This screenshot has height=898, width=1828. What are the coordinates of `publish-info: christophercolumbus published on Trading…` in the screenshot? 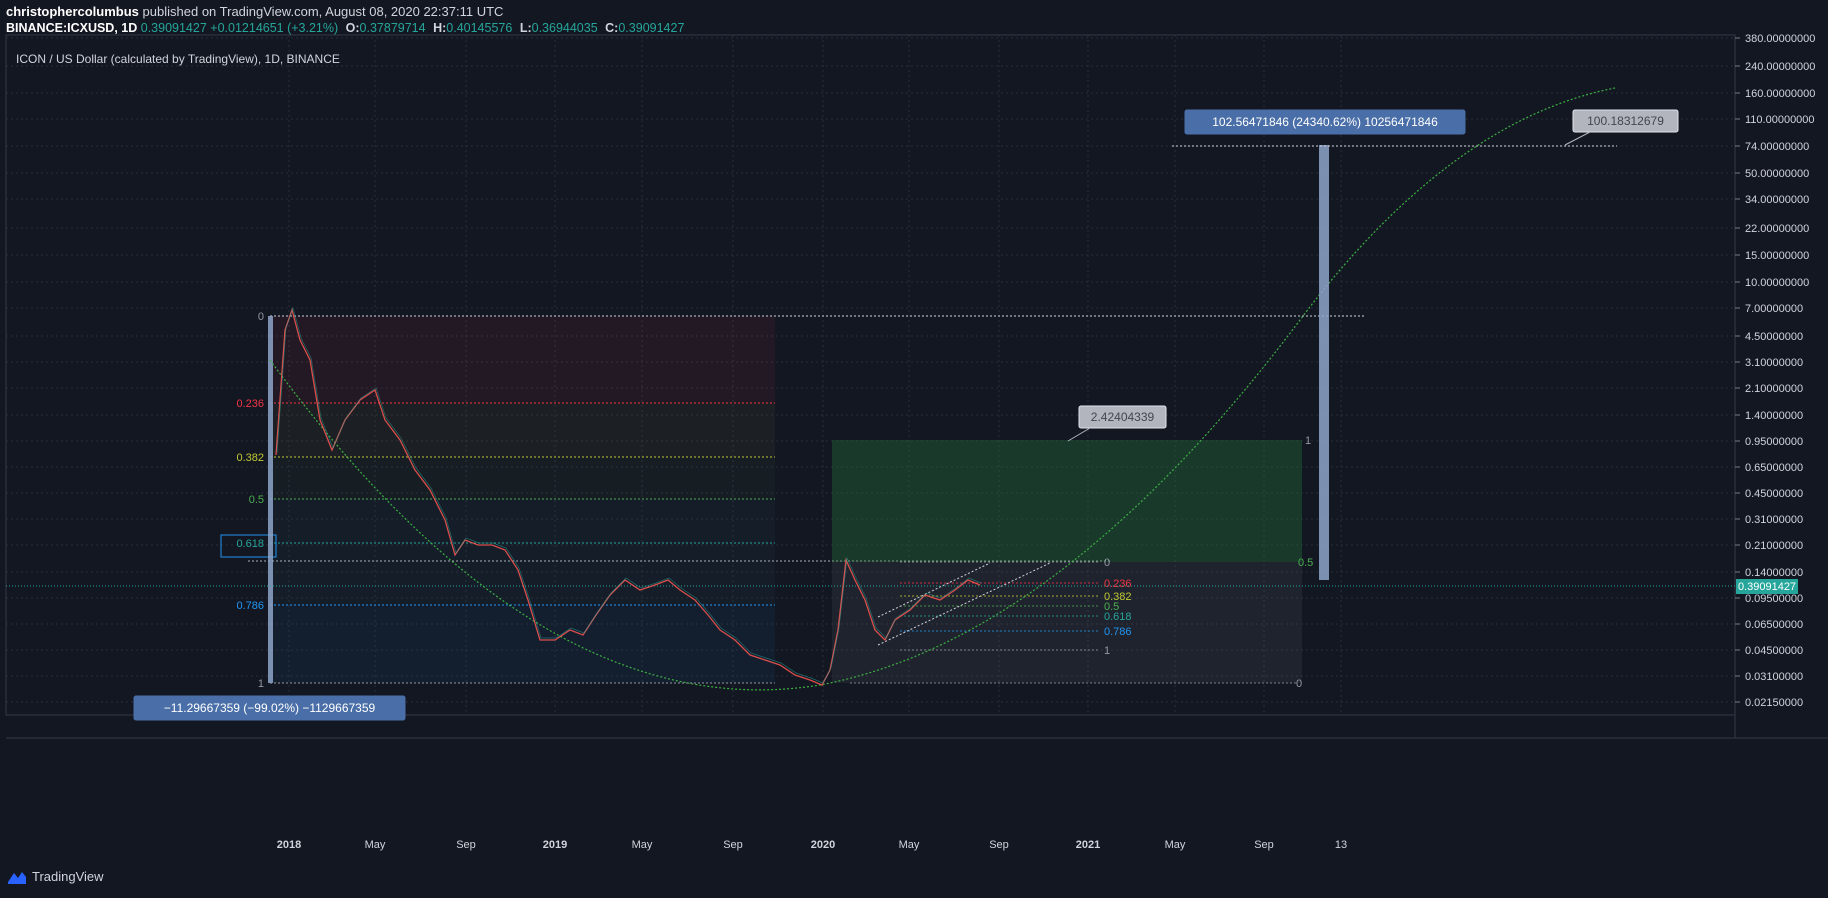 It's located at (254, 11).